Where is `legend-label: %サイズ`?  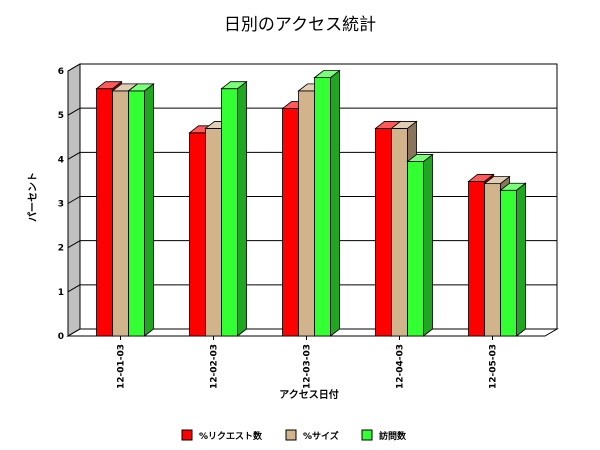
legend-label: %サイズ is located at coordinates (321, 436).